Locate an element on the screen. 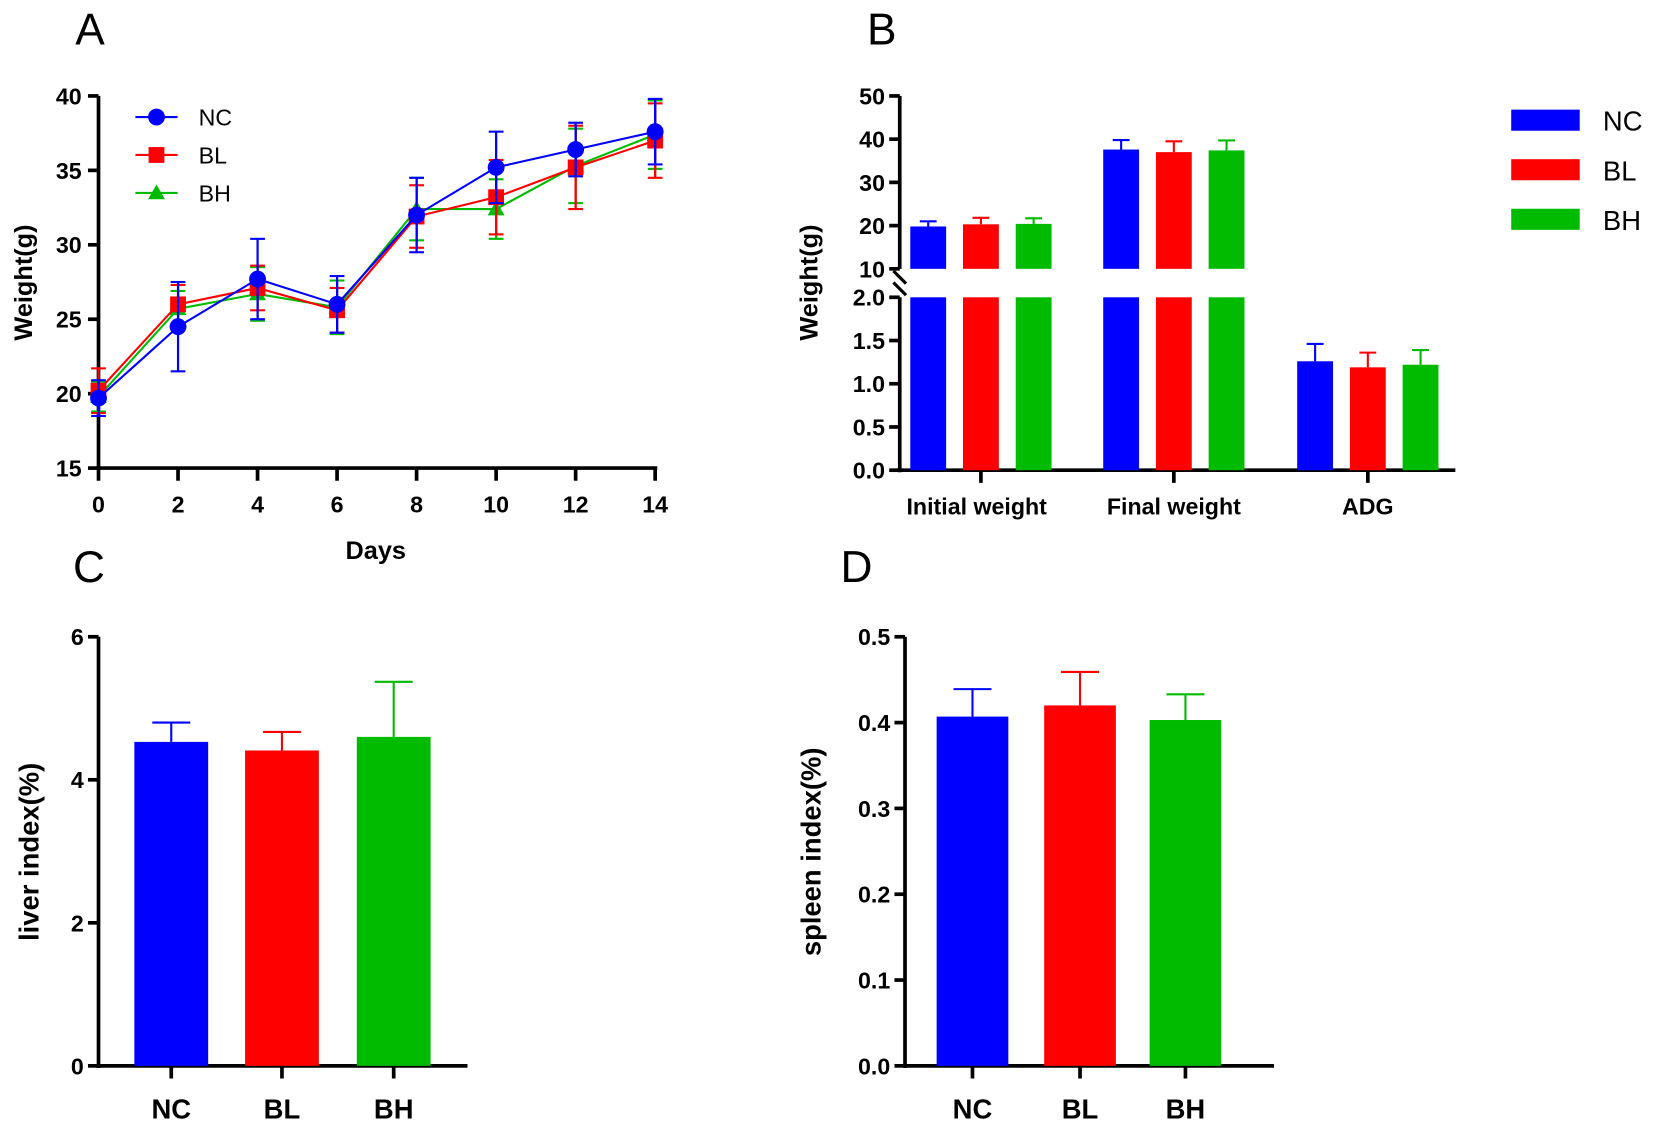 The width and height of the screenshot is (1654, 1127). panel-a-x-tick-label: 10 is located at coordinates (496, 504).